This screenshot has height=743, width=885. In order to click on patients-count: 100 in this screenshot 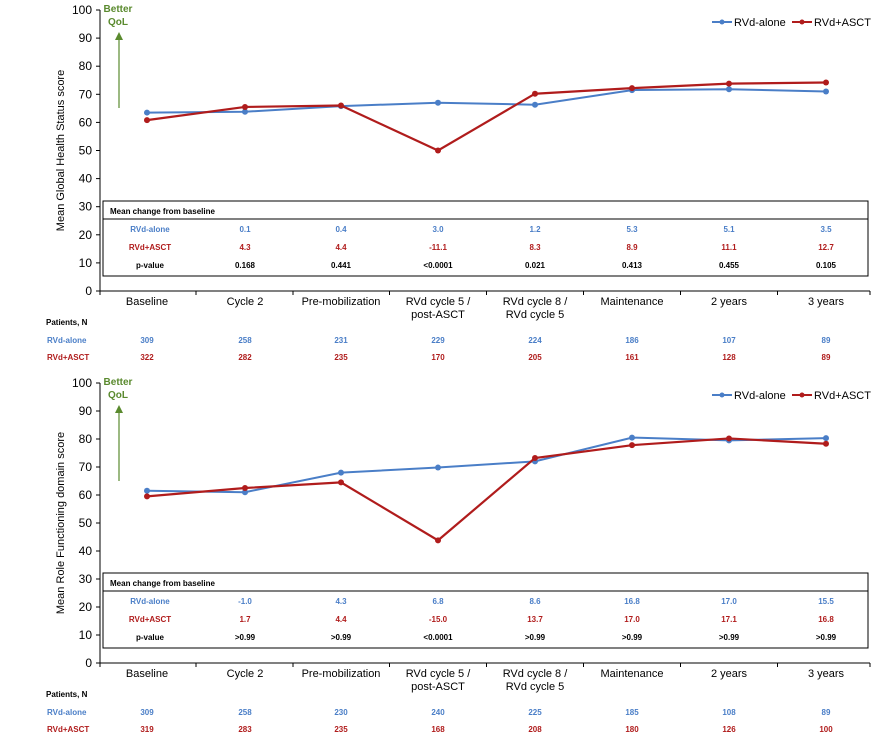, I will do `click(826, 729)`.